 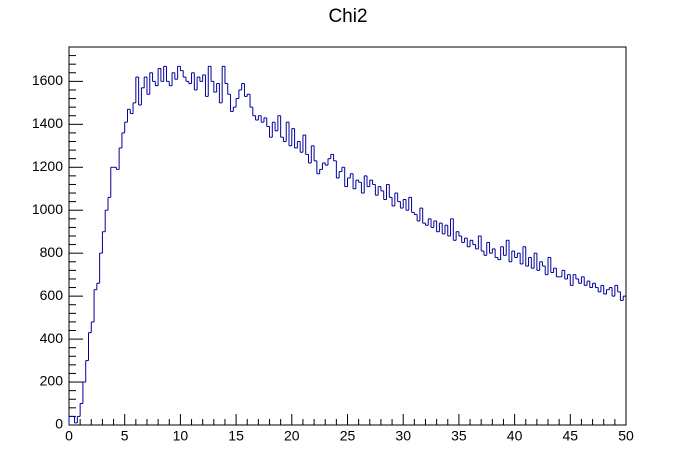 What do you see at coordinates (292, 436) in the screenshot?
I see `x-tick-label: 20` at bounding box center [292, 436].